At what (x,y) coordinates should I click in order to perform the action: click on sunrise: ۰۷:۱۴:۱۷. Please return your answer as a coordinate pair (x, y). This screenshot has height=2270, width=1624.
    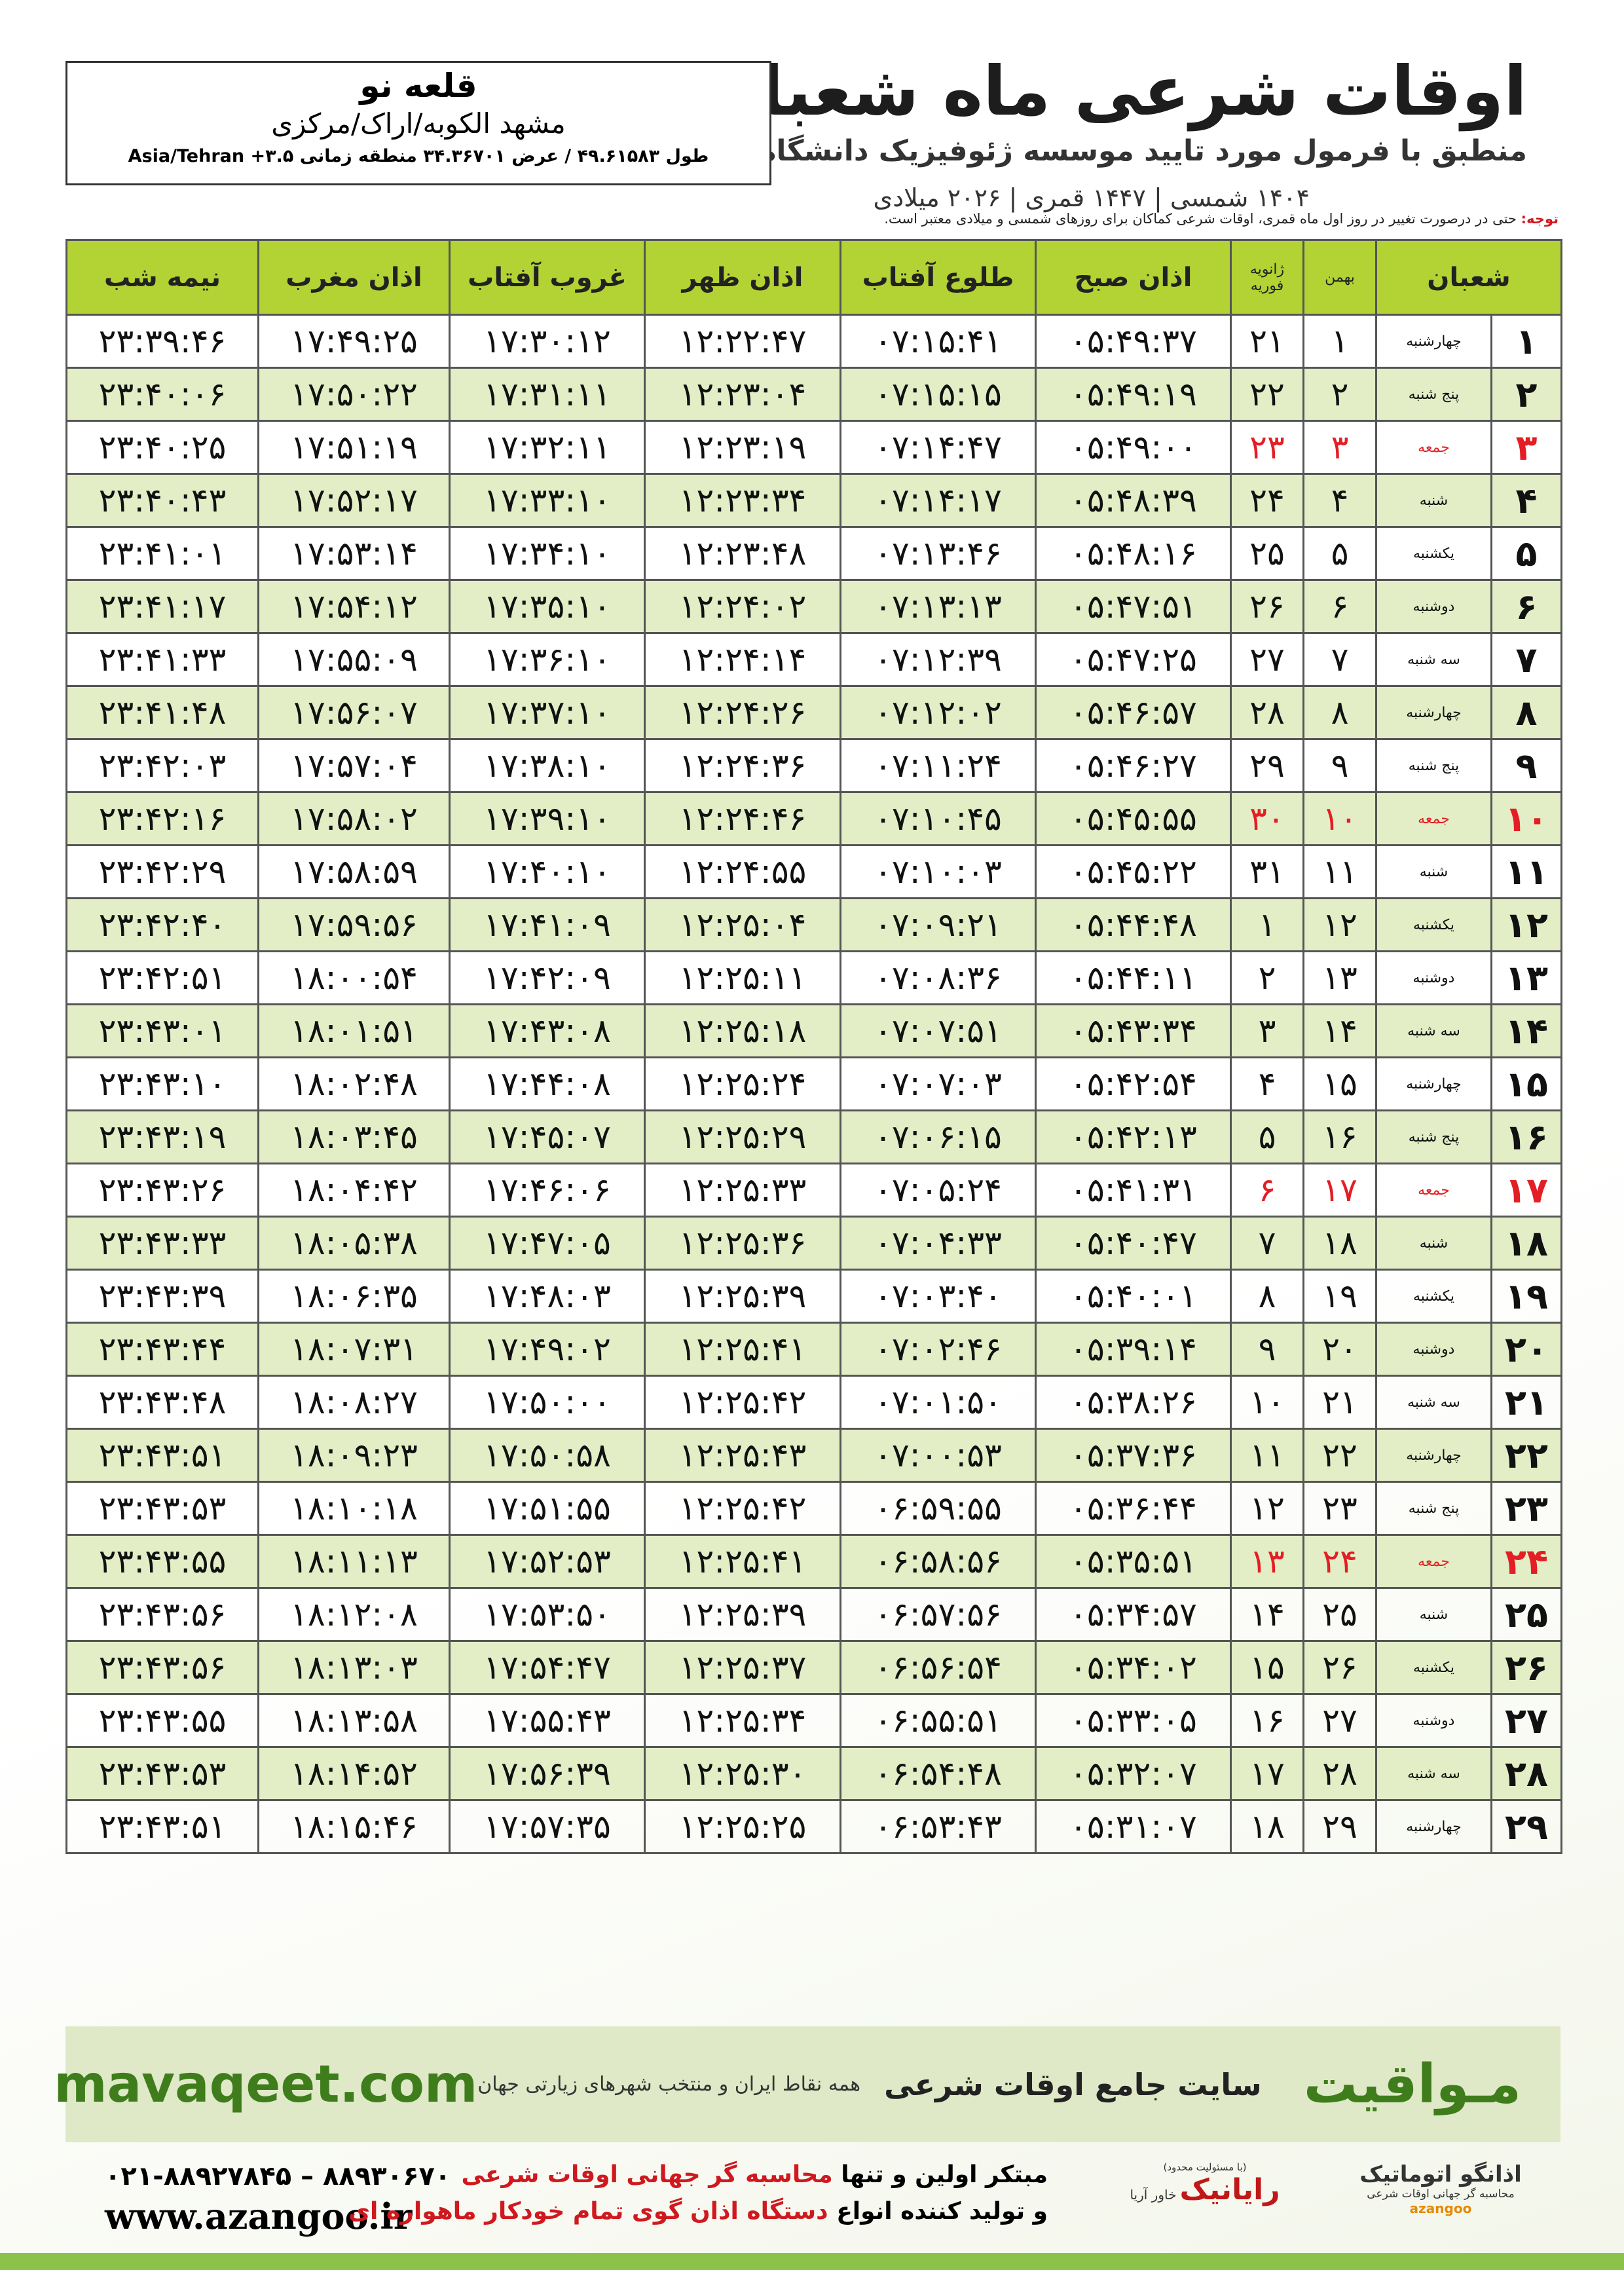
    Looking at the image, I should click on (938, 500).